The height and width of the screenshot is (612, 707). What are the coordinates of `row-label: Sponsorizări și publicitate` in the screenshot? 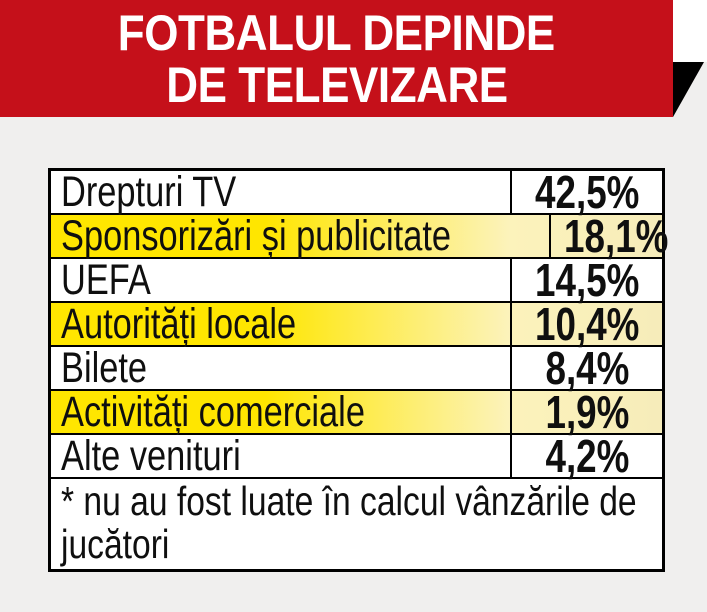 It's located at (256, 235).